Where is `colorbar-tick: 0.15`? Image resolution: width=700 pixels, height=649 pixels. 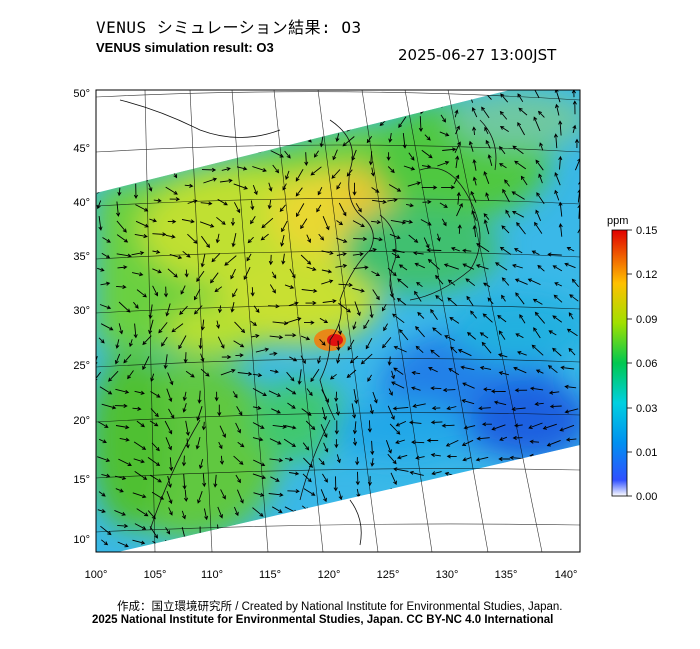
colorbar-tick: 0.15 is located at coordinates (646, 231).